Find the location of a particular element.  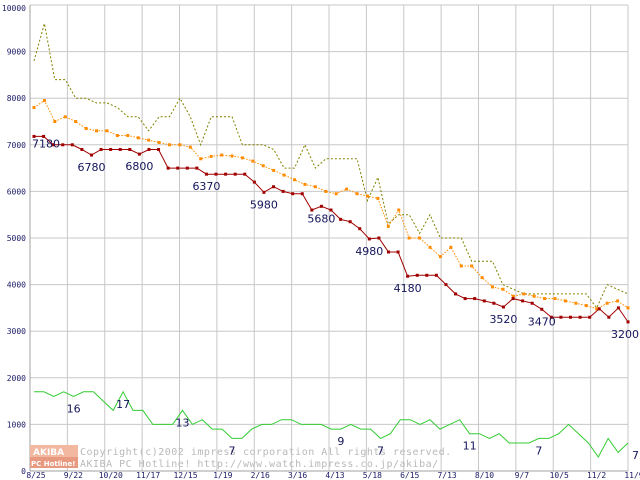

data-label-min: 4180 is located at coordinates (408, 288).